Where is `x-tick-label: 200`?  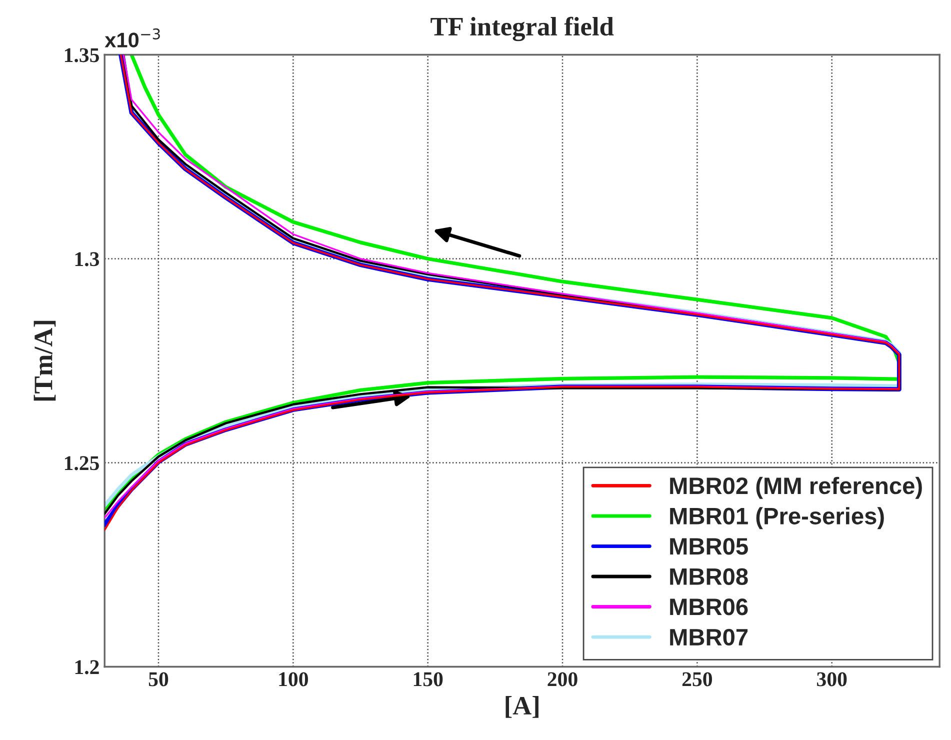
x-tick-label: 200 is located at coordinates (563, 679).